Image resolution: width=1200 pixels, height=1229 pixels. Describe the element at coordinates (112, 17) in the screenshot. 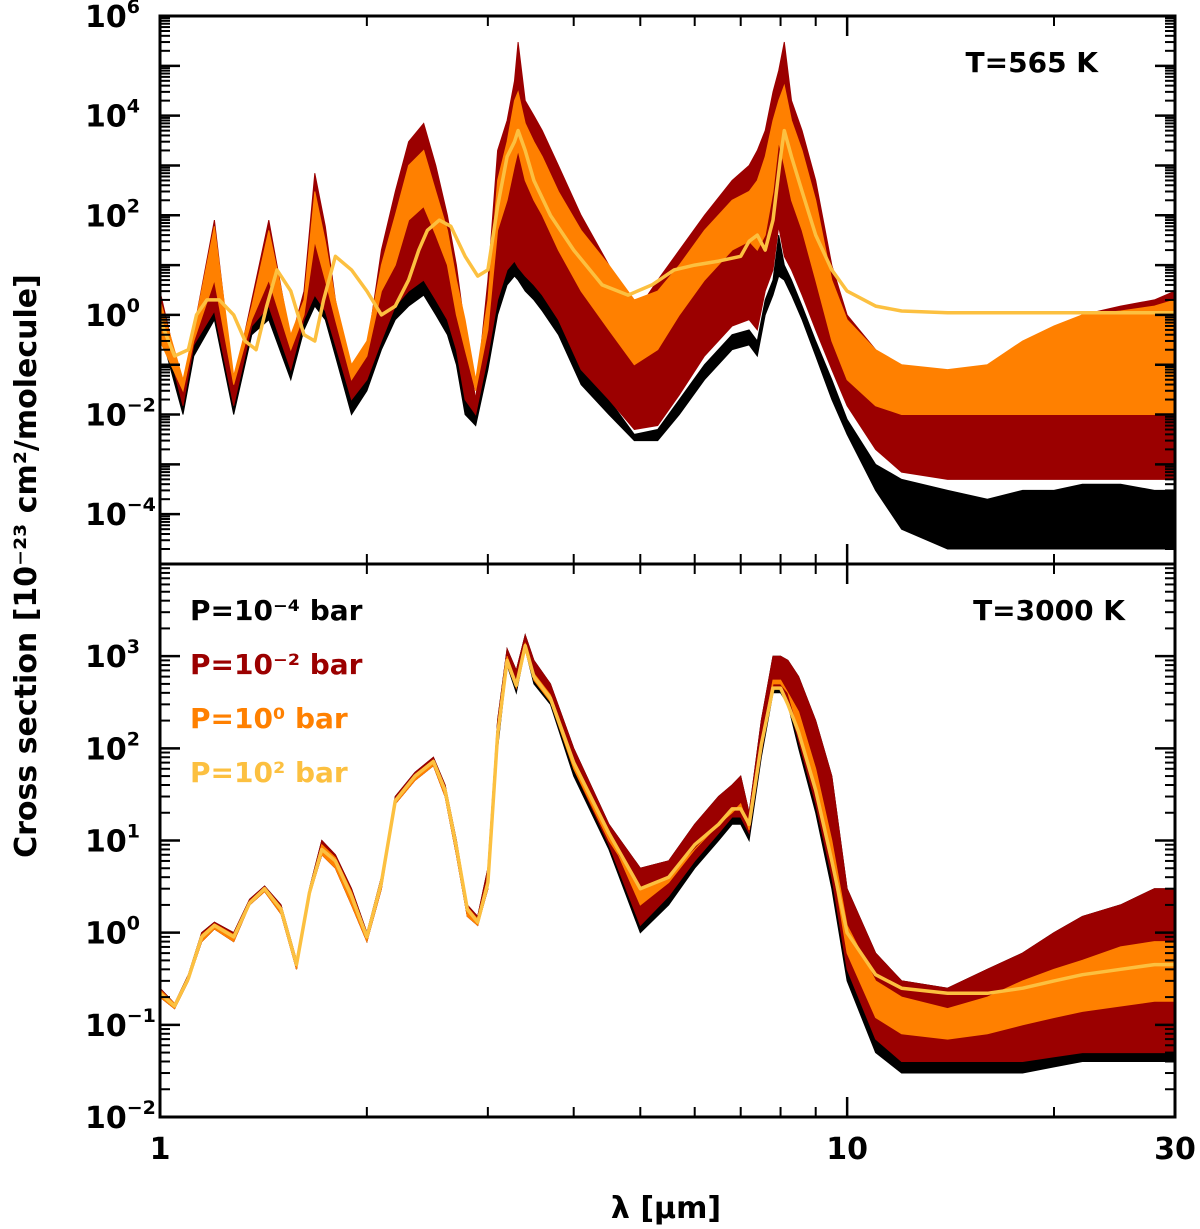

I see `top-y-tick-label: 106` at that location.